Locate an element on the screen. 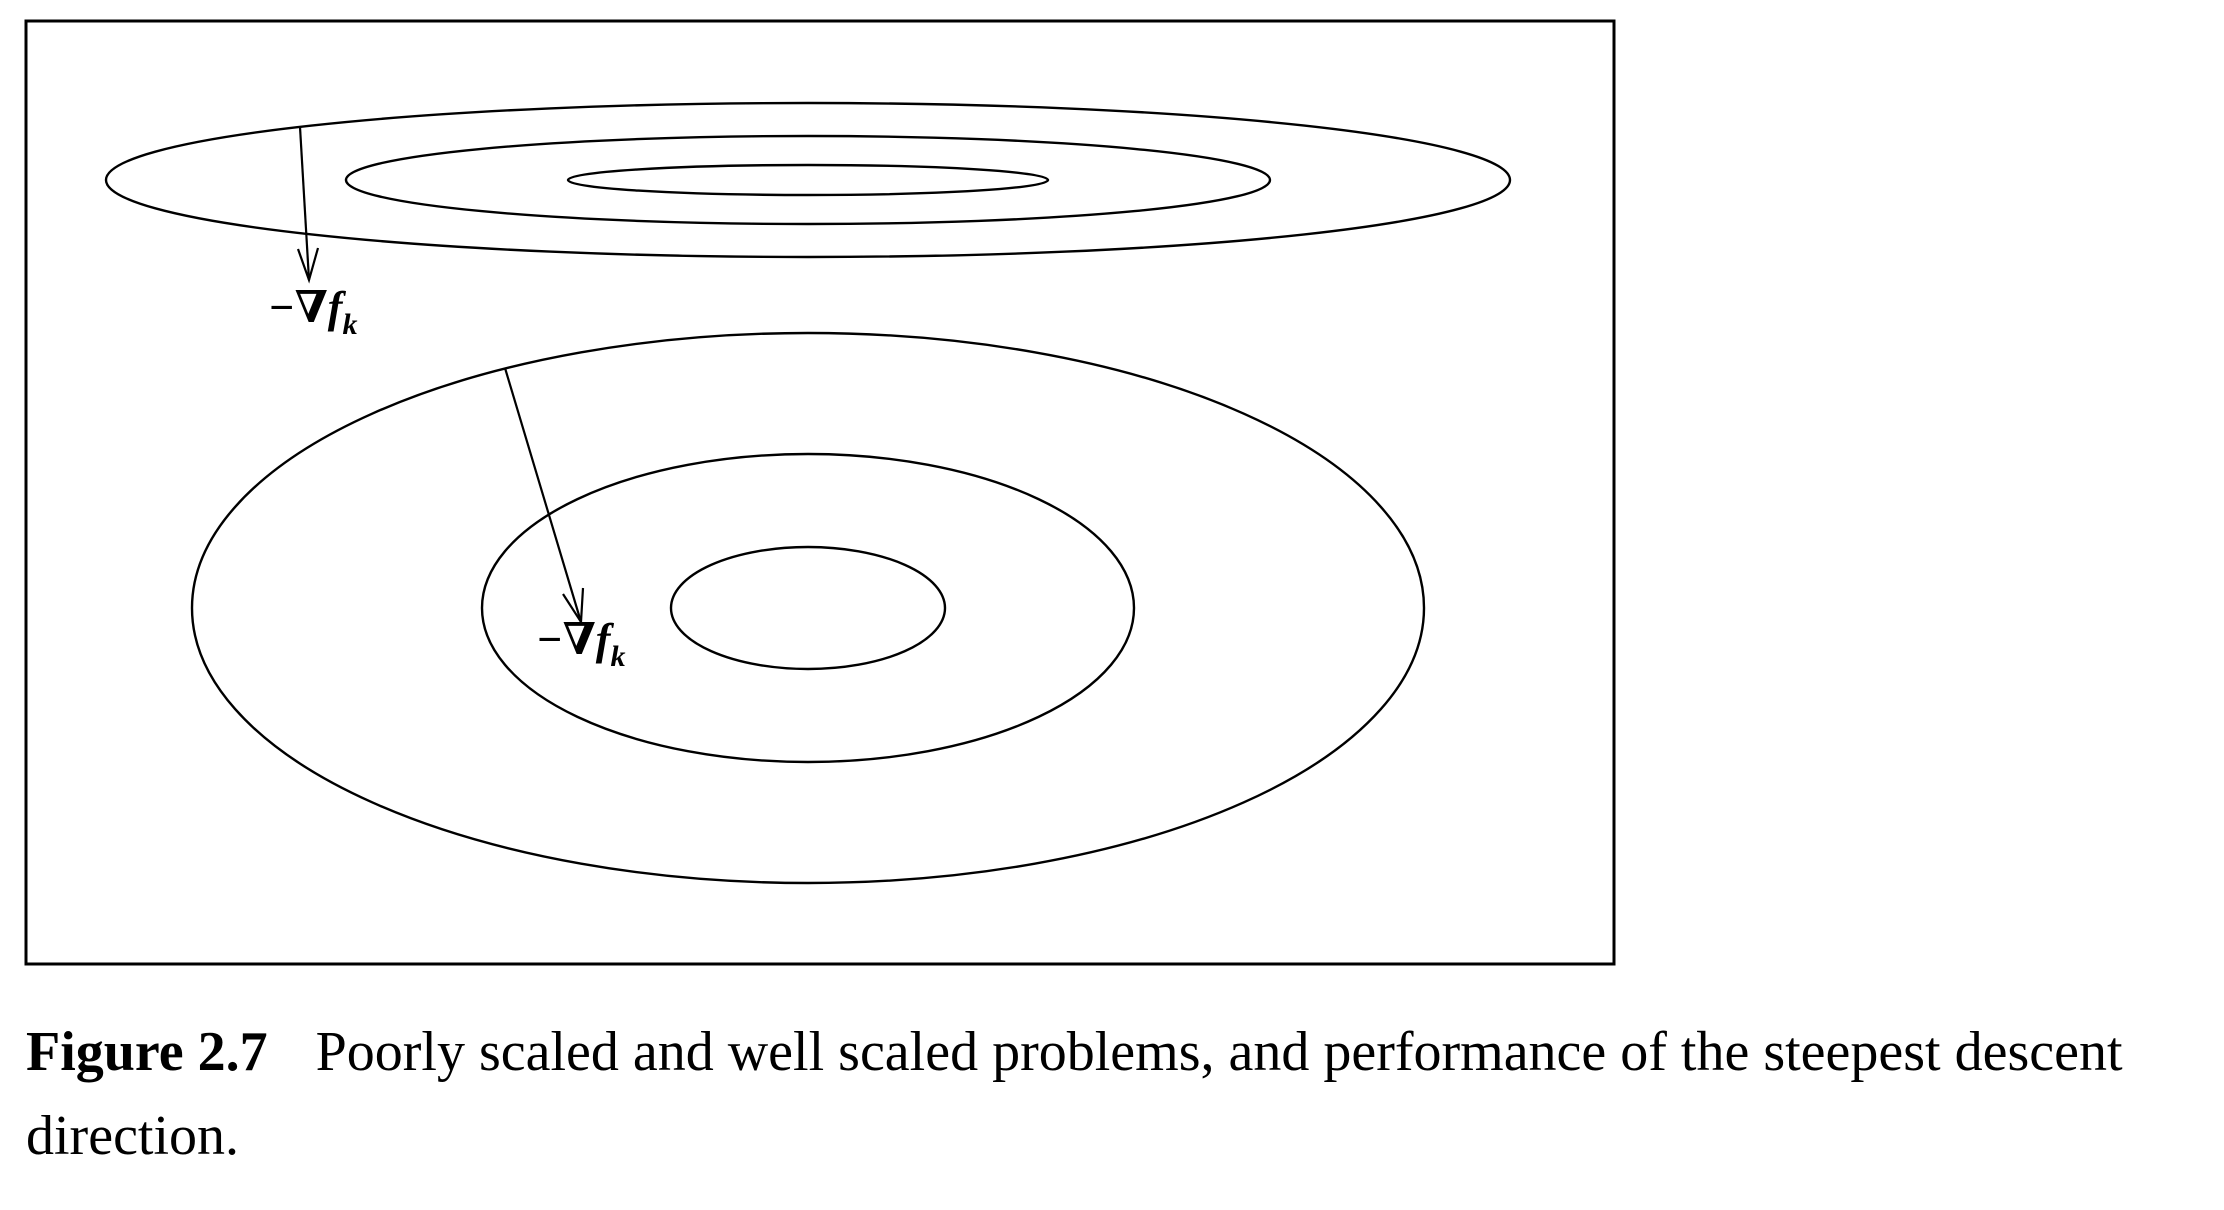  caption-number: Figure 2.7 is located at coordinates (147, 1052).